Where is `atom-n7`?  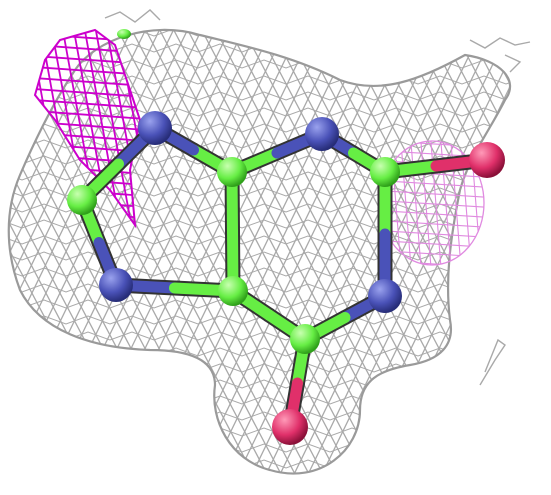 atom-n7 is located at coordinates (155, 128).